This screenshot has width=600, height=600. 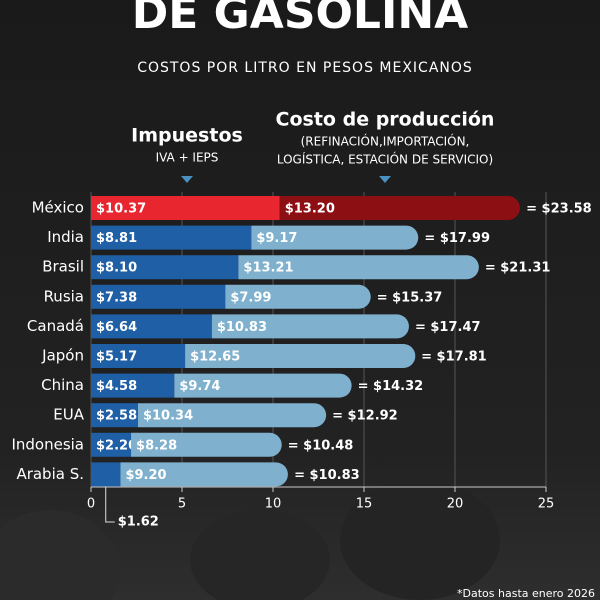 I want to click on y-tick-label: Canadá, so click(x=55, y=326).